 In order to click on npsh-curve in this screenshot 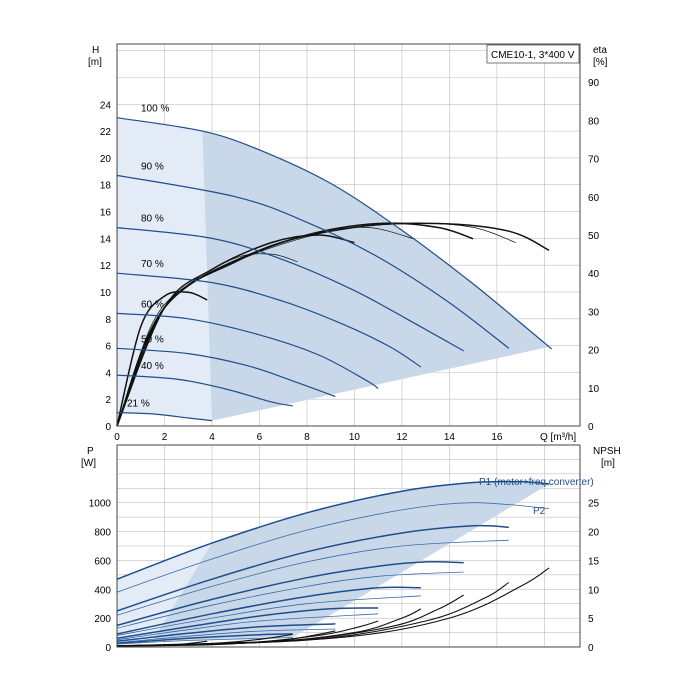, I will do `click(333, 607)`.